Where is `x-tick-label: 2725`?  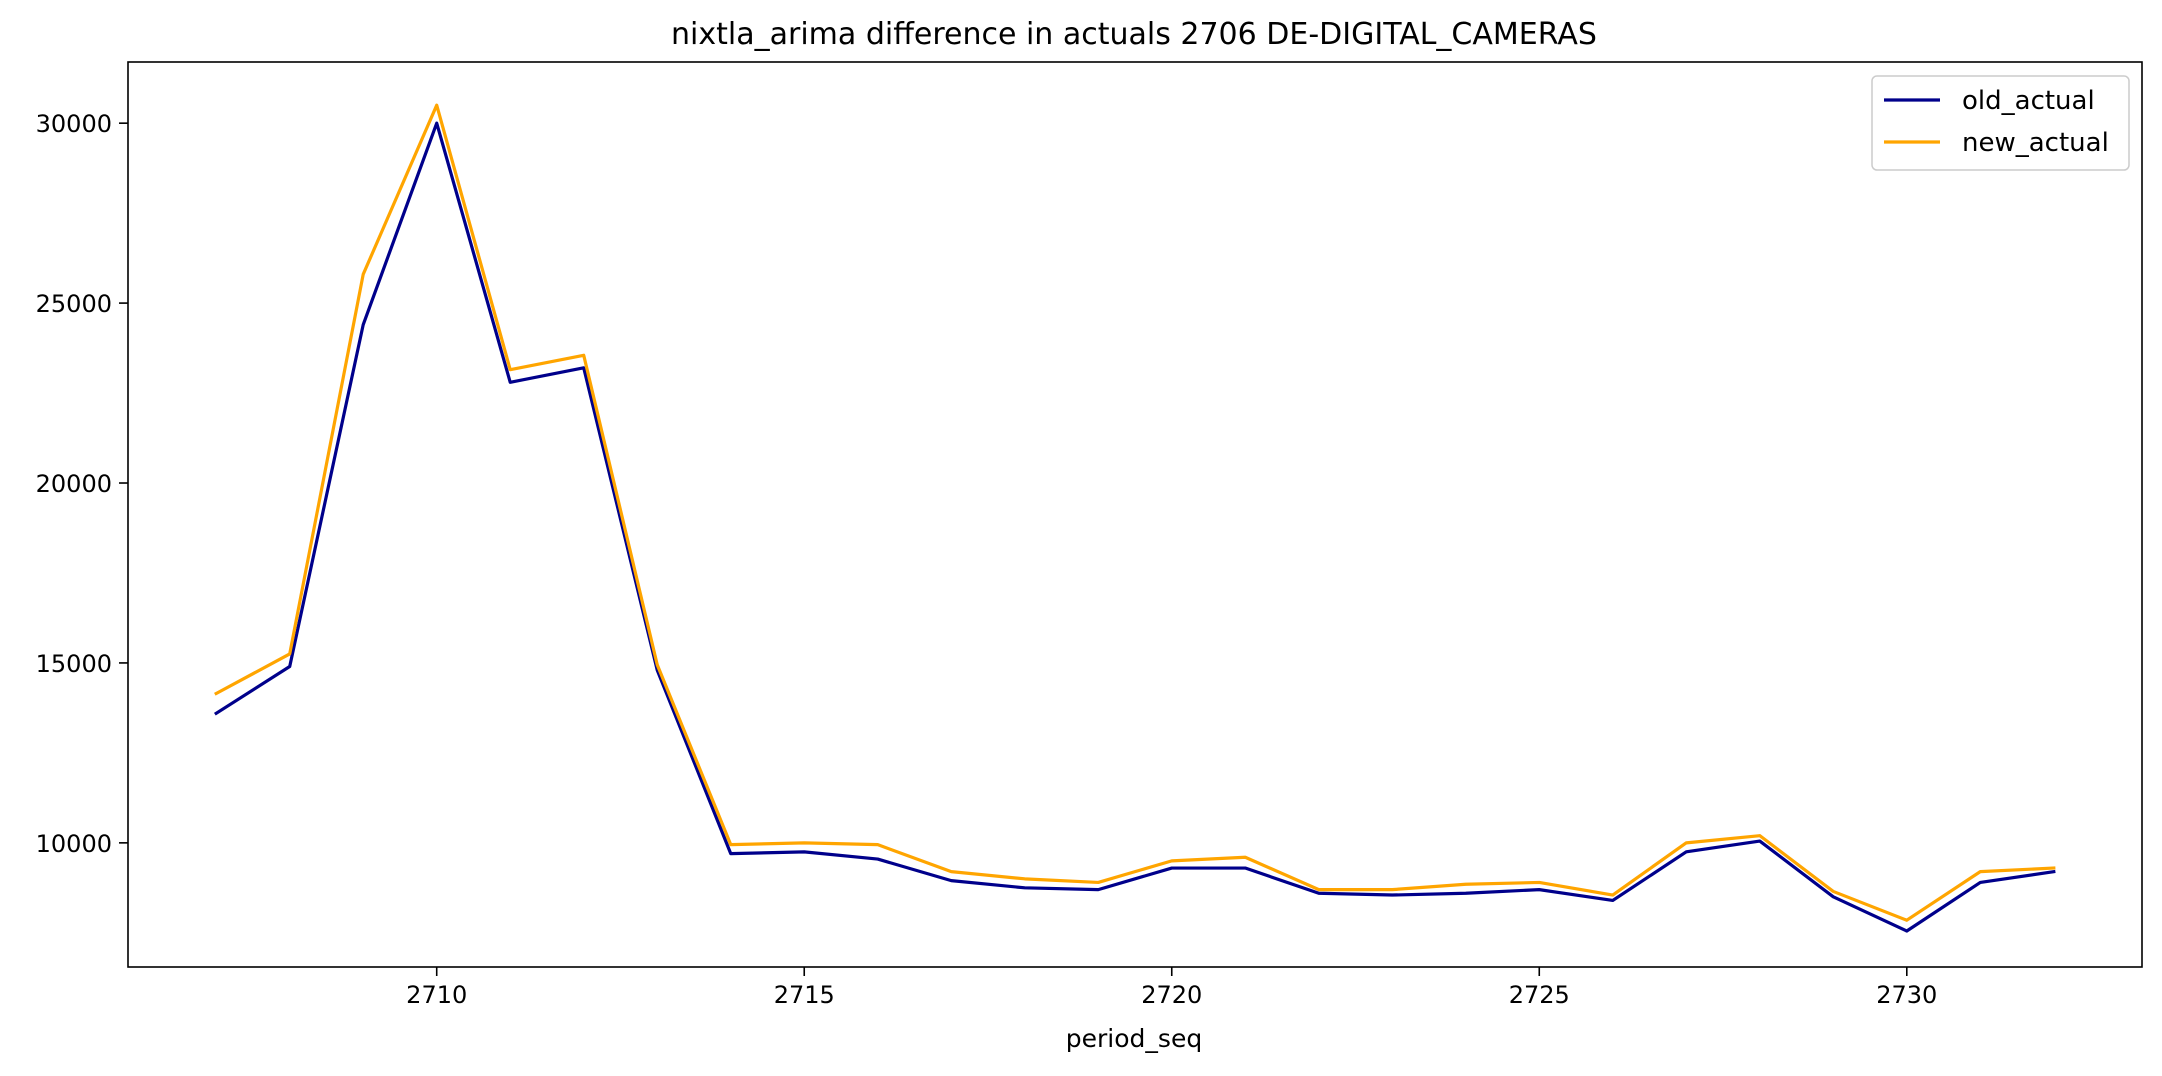 x-tick-label: 2725 is located at coordinates (1539, 995).